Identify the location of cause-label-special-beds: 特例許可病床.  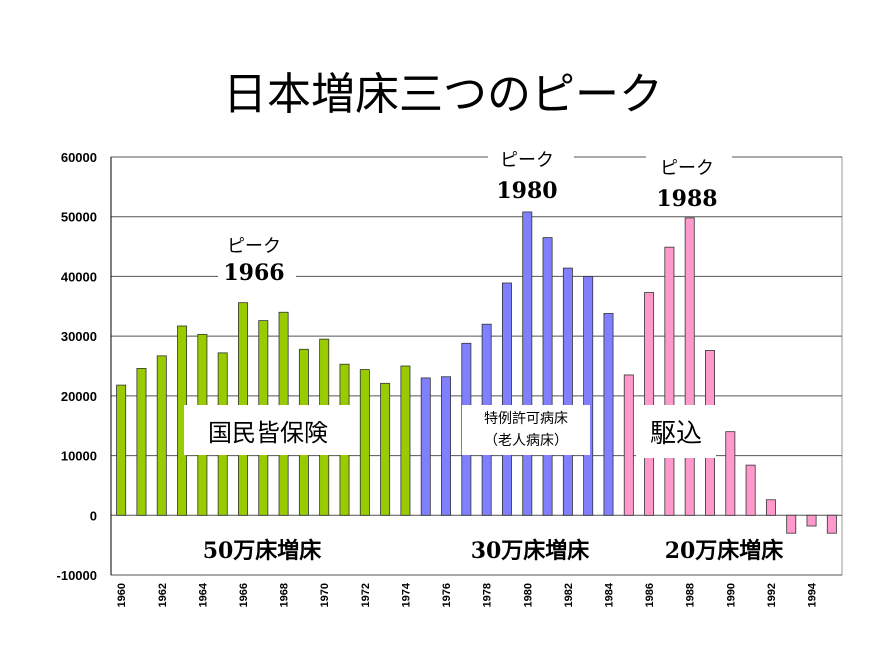
(526, 419).